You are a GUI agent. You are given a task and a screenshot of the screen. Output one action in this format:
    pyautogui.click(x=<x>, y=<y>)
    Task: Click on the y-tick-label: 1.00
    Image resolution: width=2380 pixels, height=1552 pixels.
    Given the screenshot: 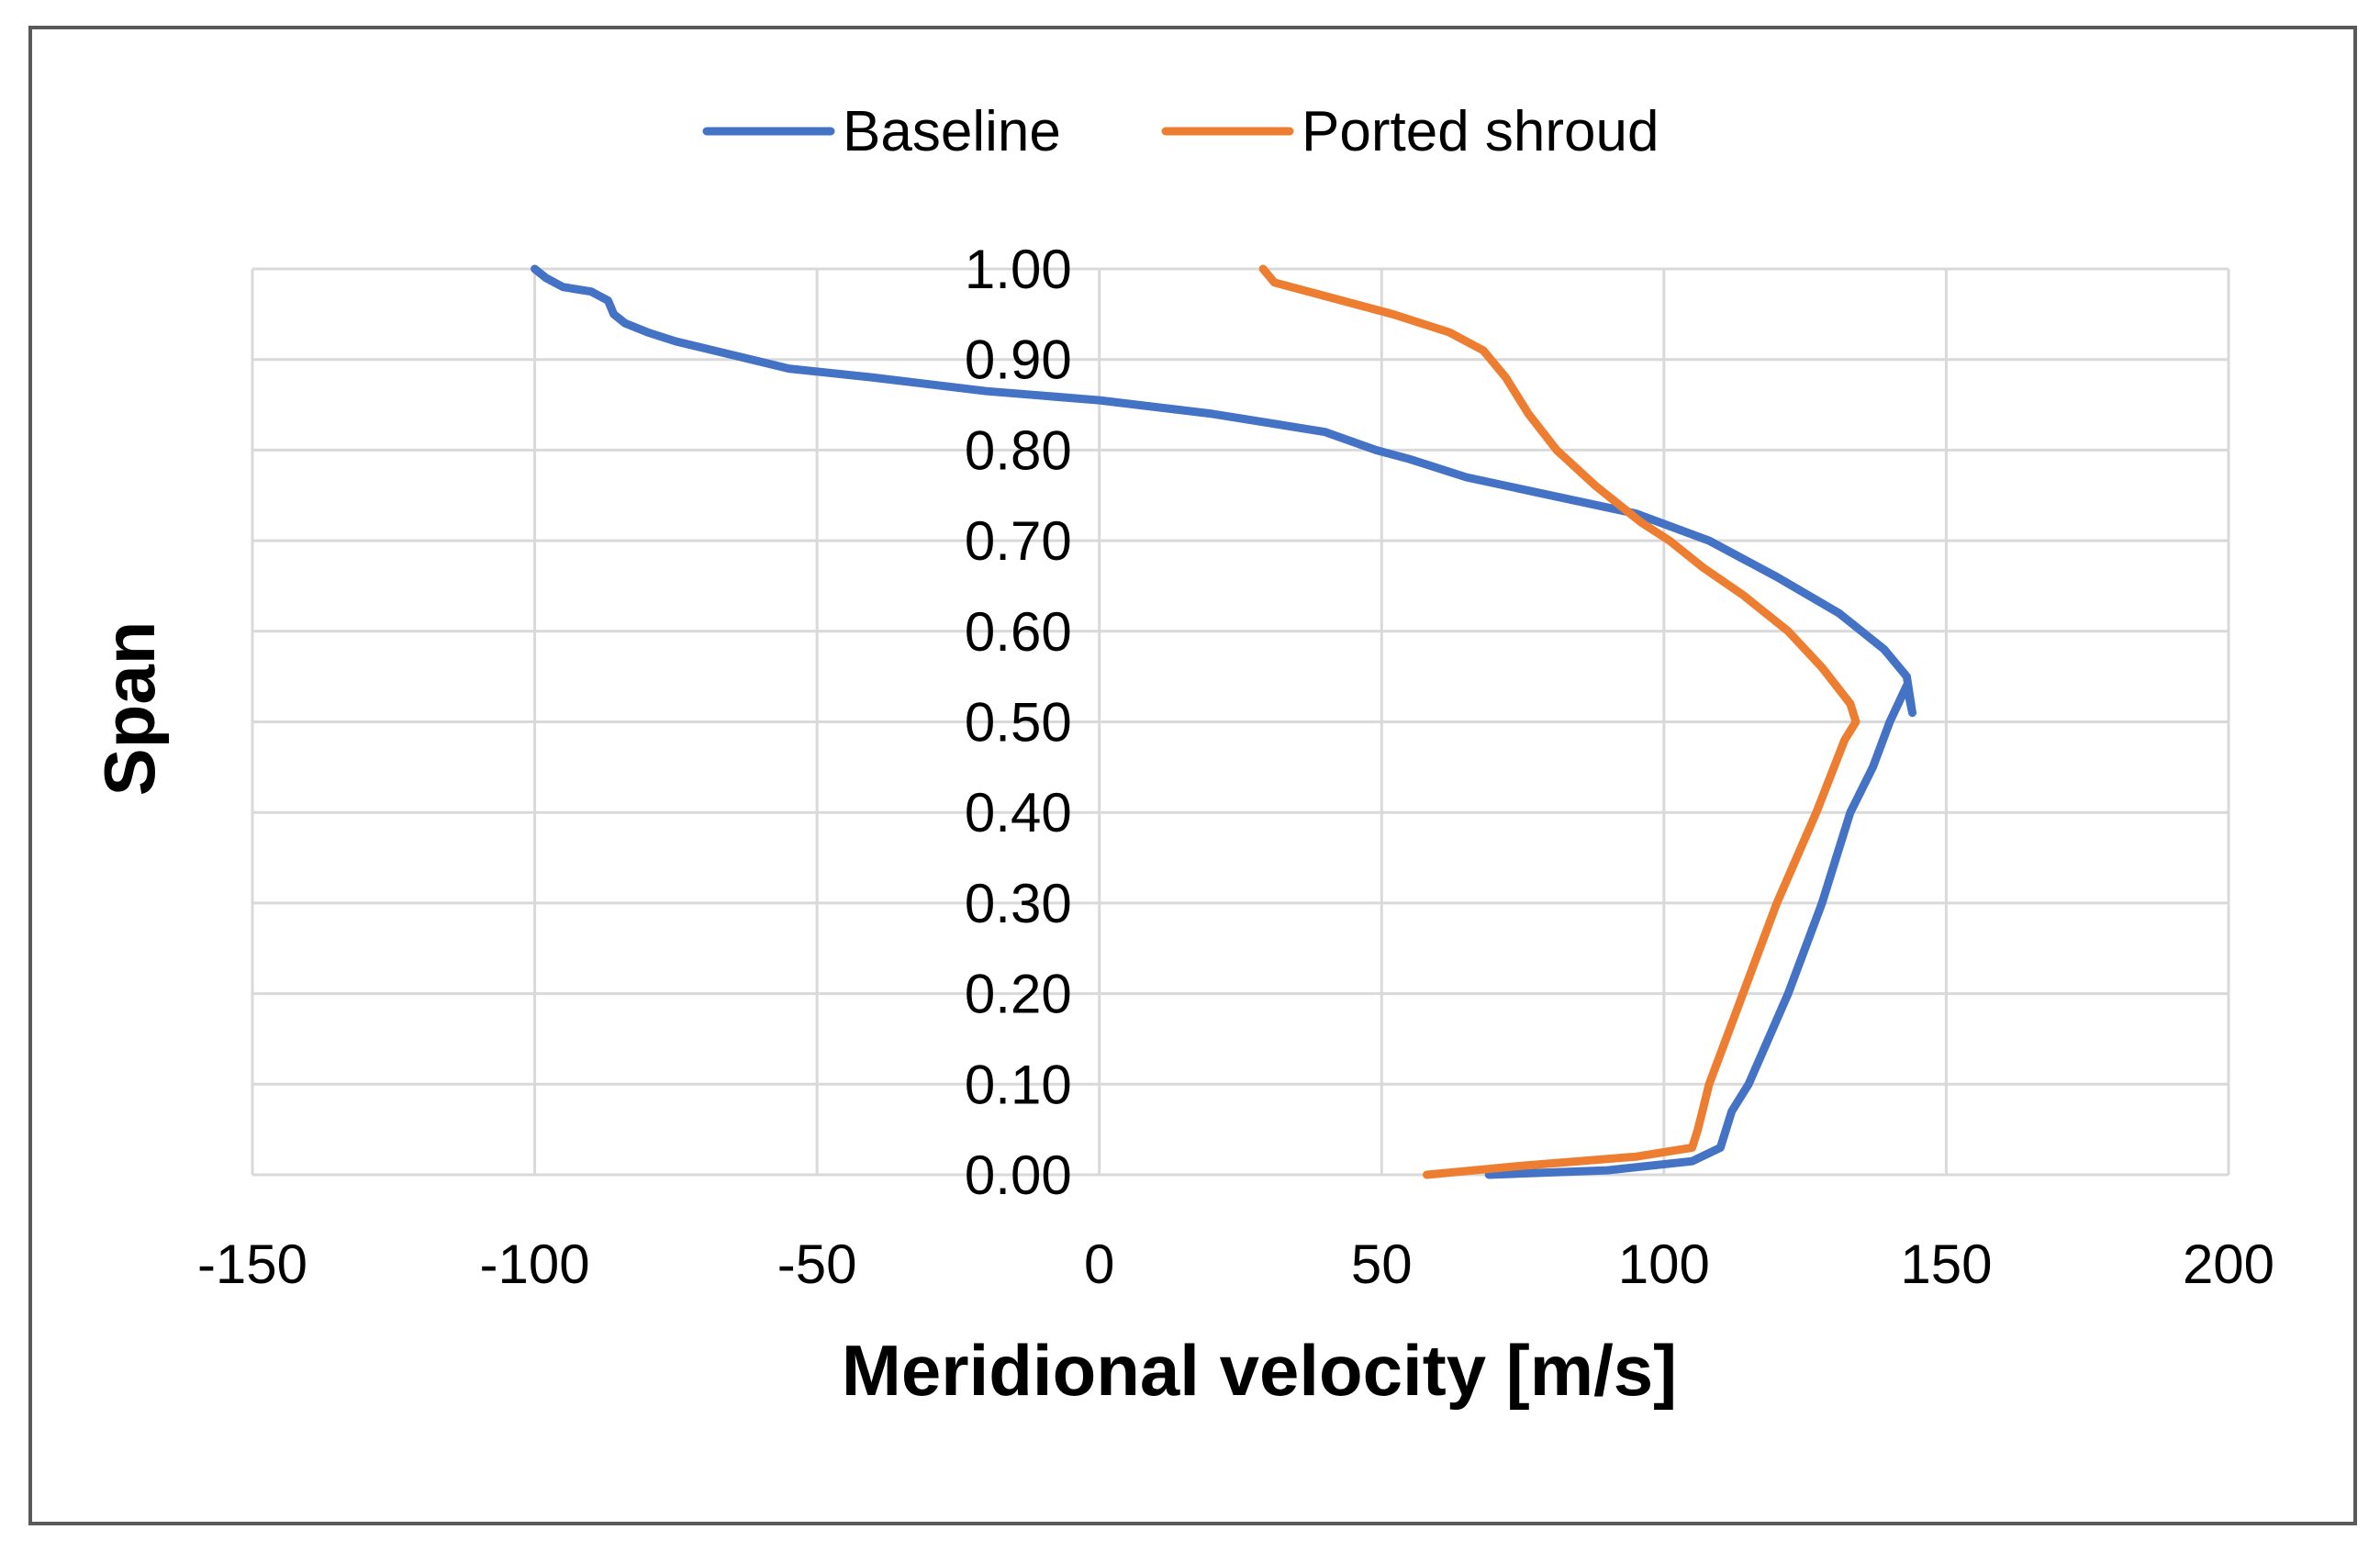 What is the action you would take?
    pyautogui.click(x=1018, y=269)
    